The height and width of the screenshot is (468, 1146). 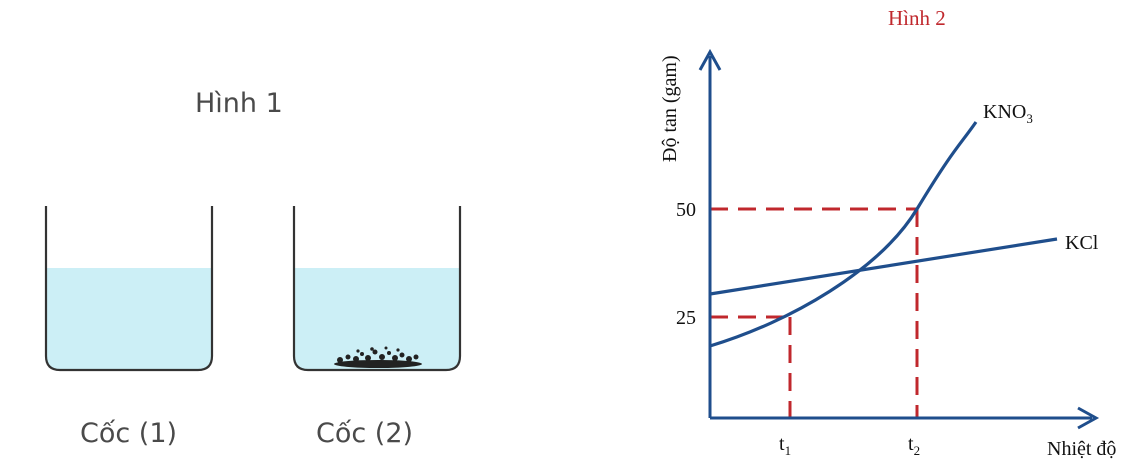 I want to click on beaker-1-water, so click(x=129, y=319).